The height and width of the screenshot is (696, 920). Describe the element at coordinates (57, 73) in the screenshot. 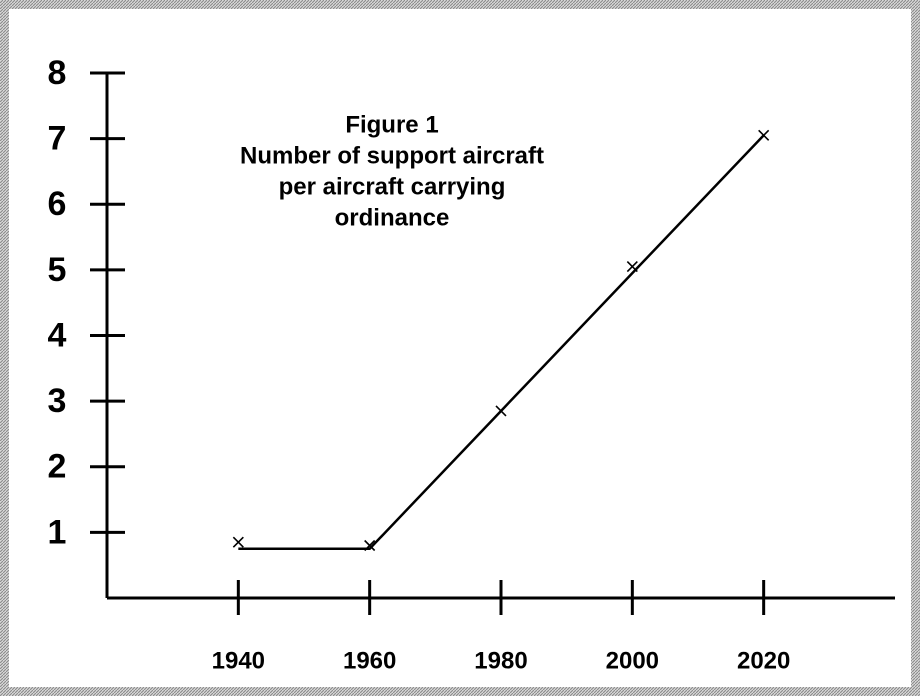

I see `y-tick-label: 8` at that location.